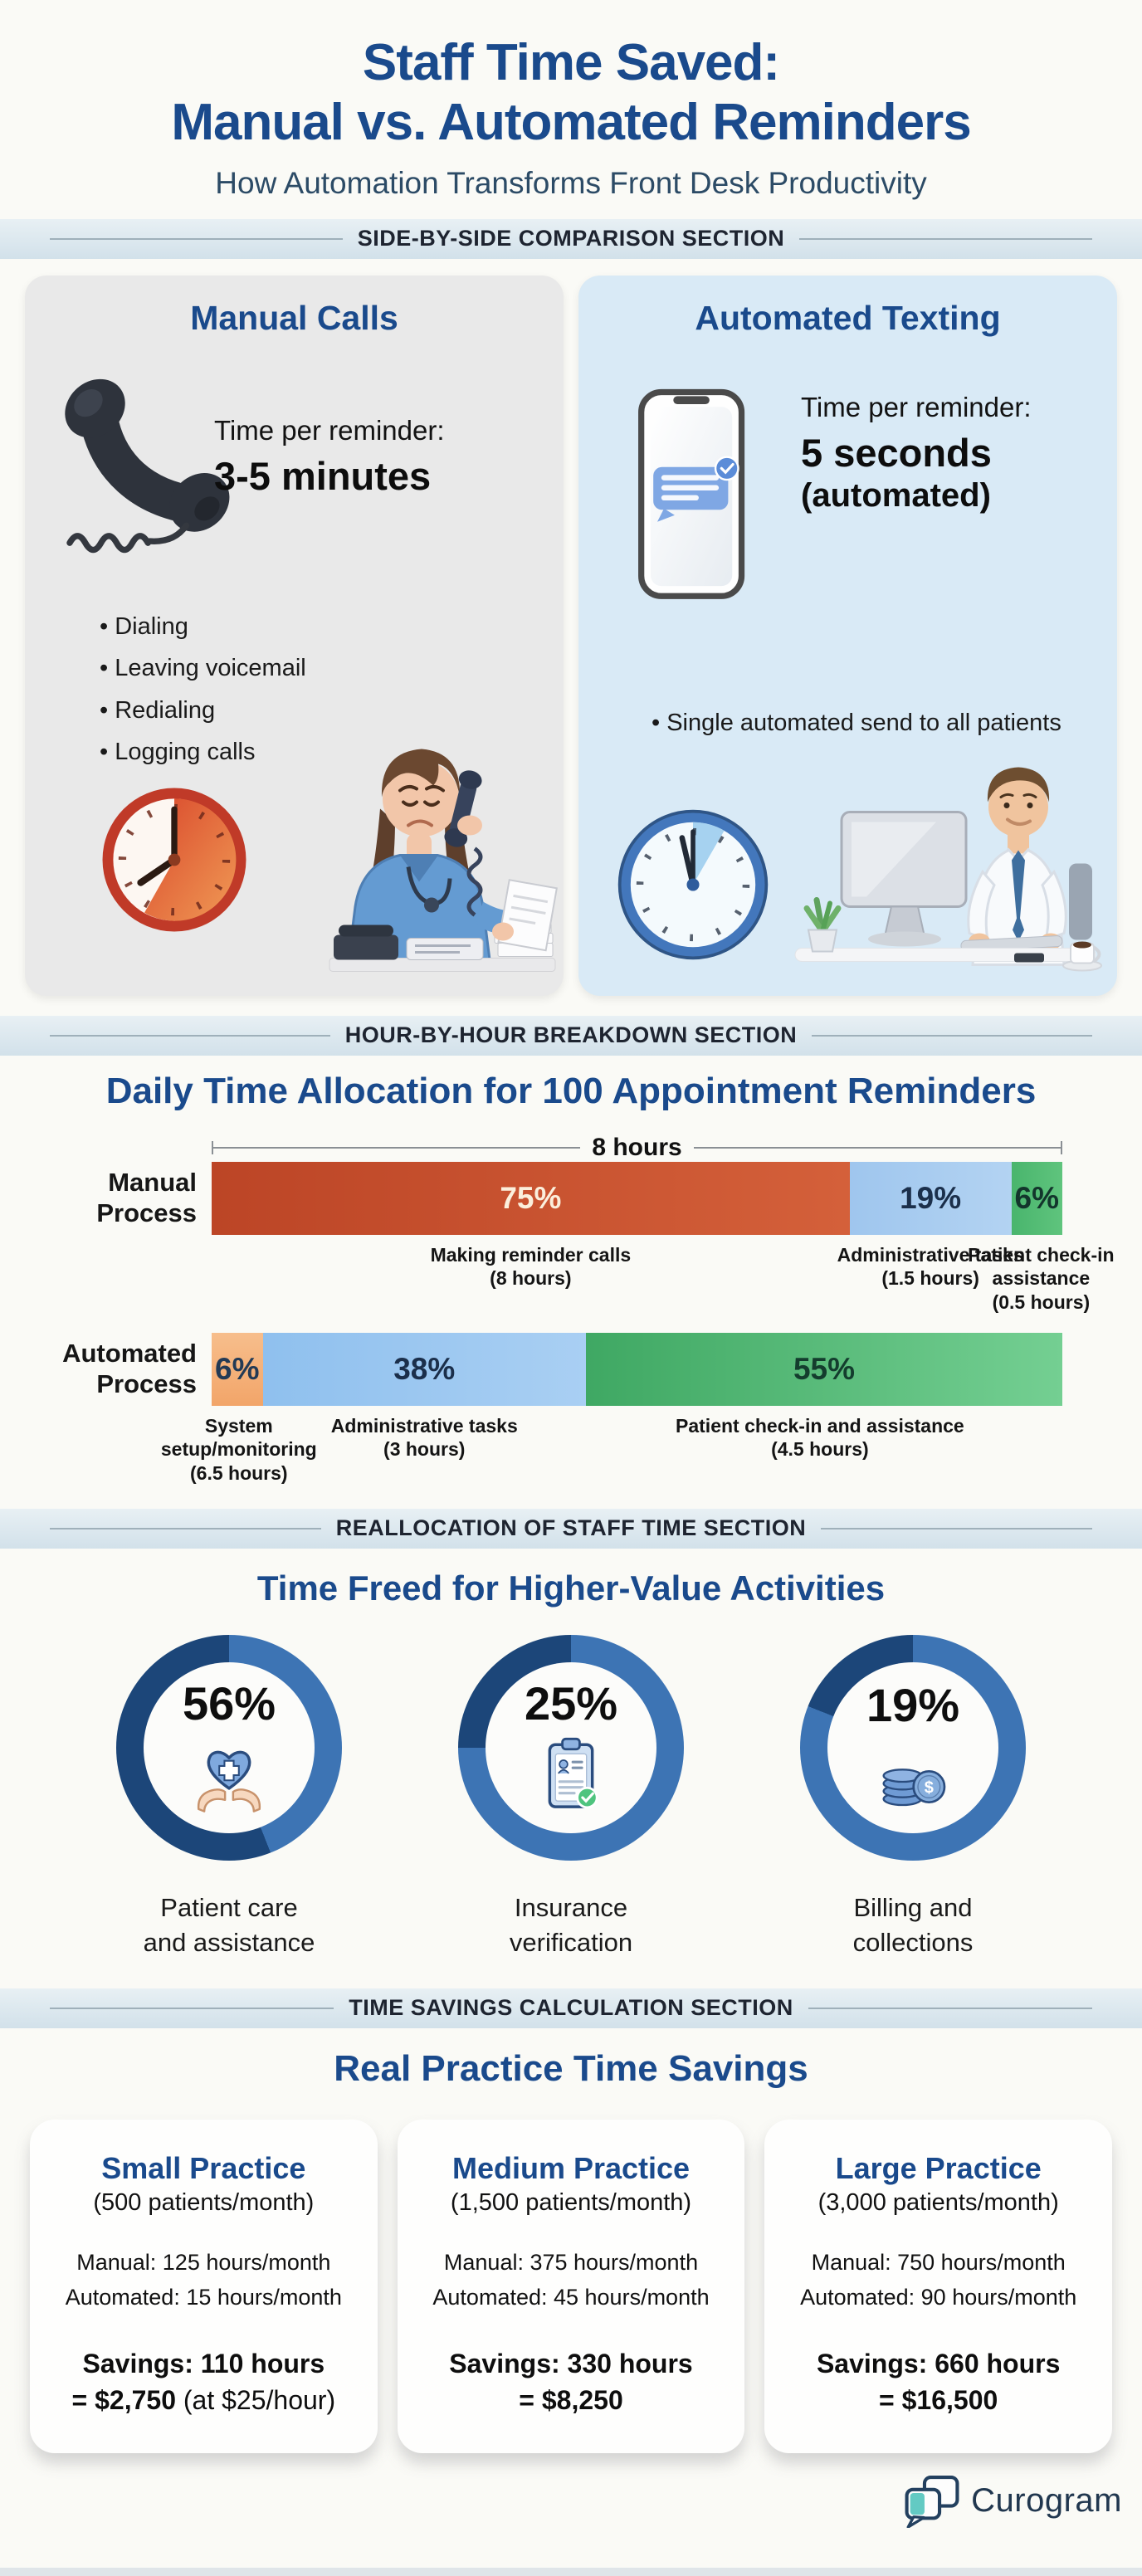 The image size is (1142, 2576). Describe the element at coordinates (693, 884) in the screenshot. I see `quick-time-clock-icon` at that location.